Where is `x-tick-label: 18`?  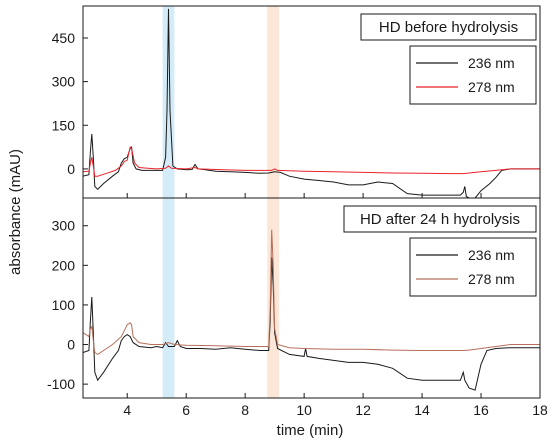 x-tick-label: 18 is located at coordinates (540, 410).